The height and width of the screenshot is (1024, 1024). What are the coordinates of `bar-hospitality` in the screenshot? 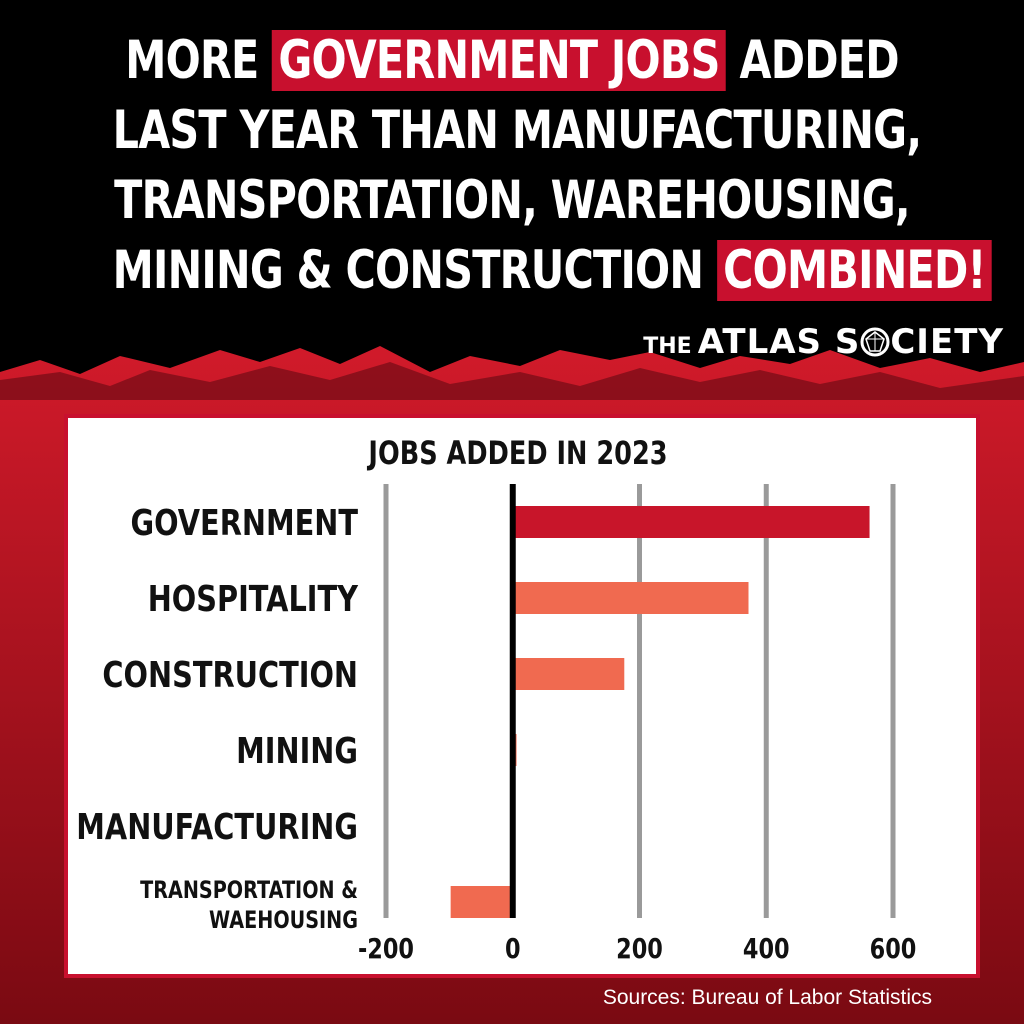 It's located at (630, 598).